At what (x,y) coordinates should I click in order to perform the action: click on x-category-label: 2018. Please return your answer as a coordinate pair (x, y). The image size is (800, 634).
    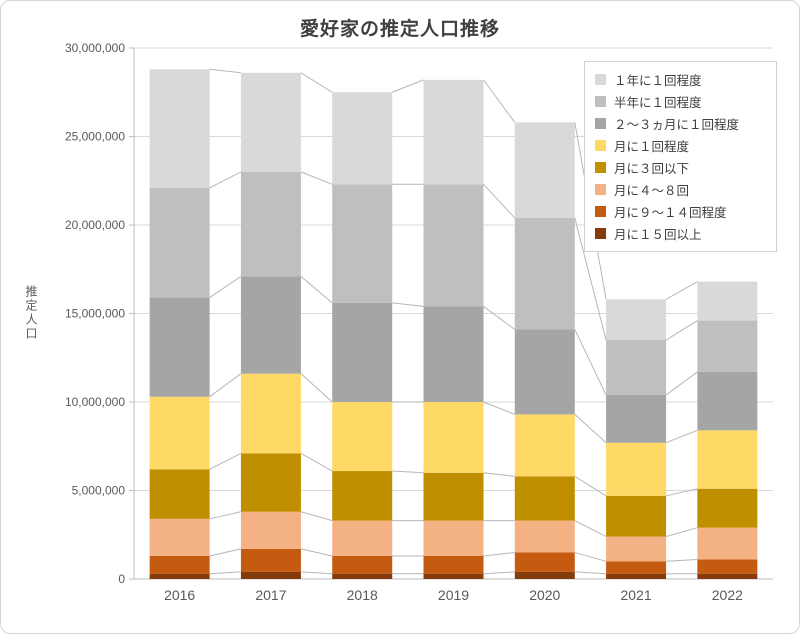
    Looking at the image, I should click on (362, 595).